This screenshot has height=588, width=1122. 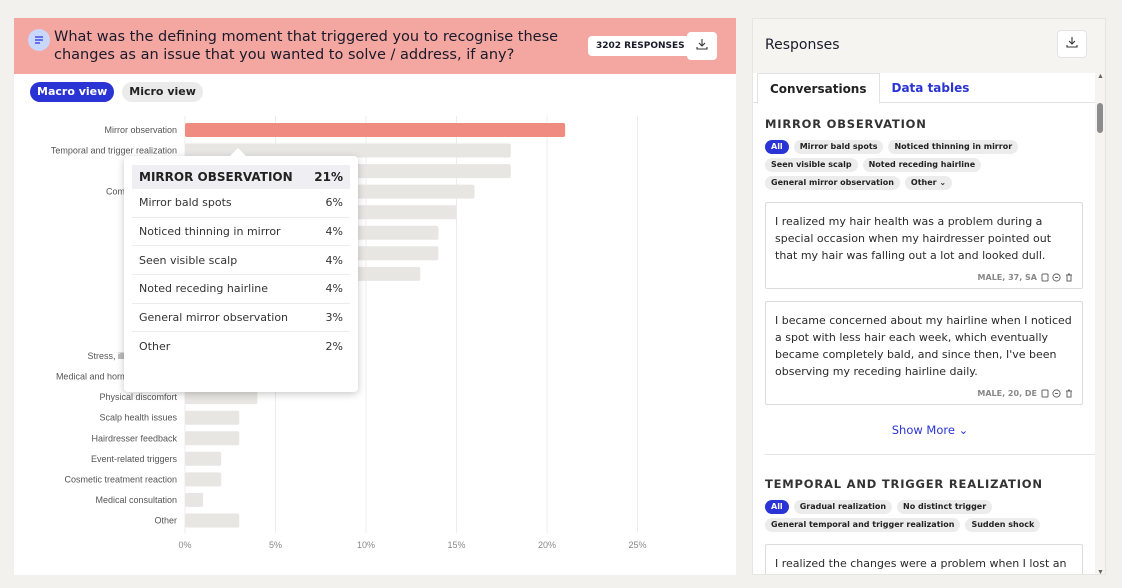 I want to click on respondent-info: MALE, 37, SA, so click(x=1007, y=277).